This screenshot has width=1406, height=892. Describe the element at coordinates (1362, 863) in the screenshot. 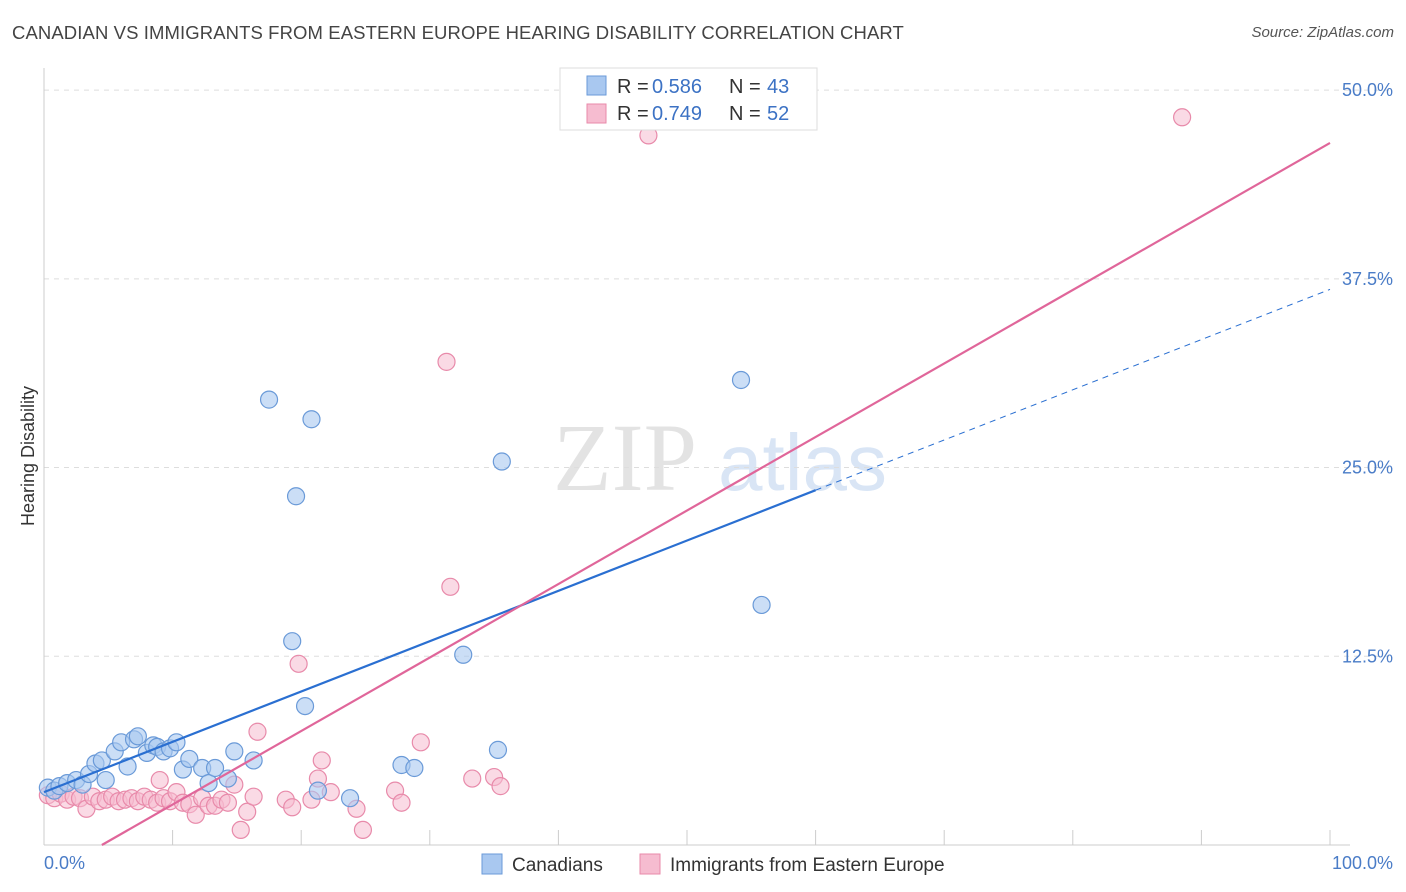

I see `x-tick-label-1: 100.0%` at that location.